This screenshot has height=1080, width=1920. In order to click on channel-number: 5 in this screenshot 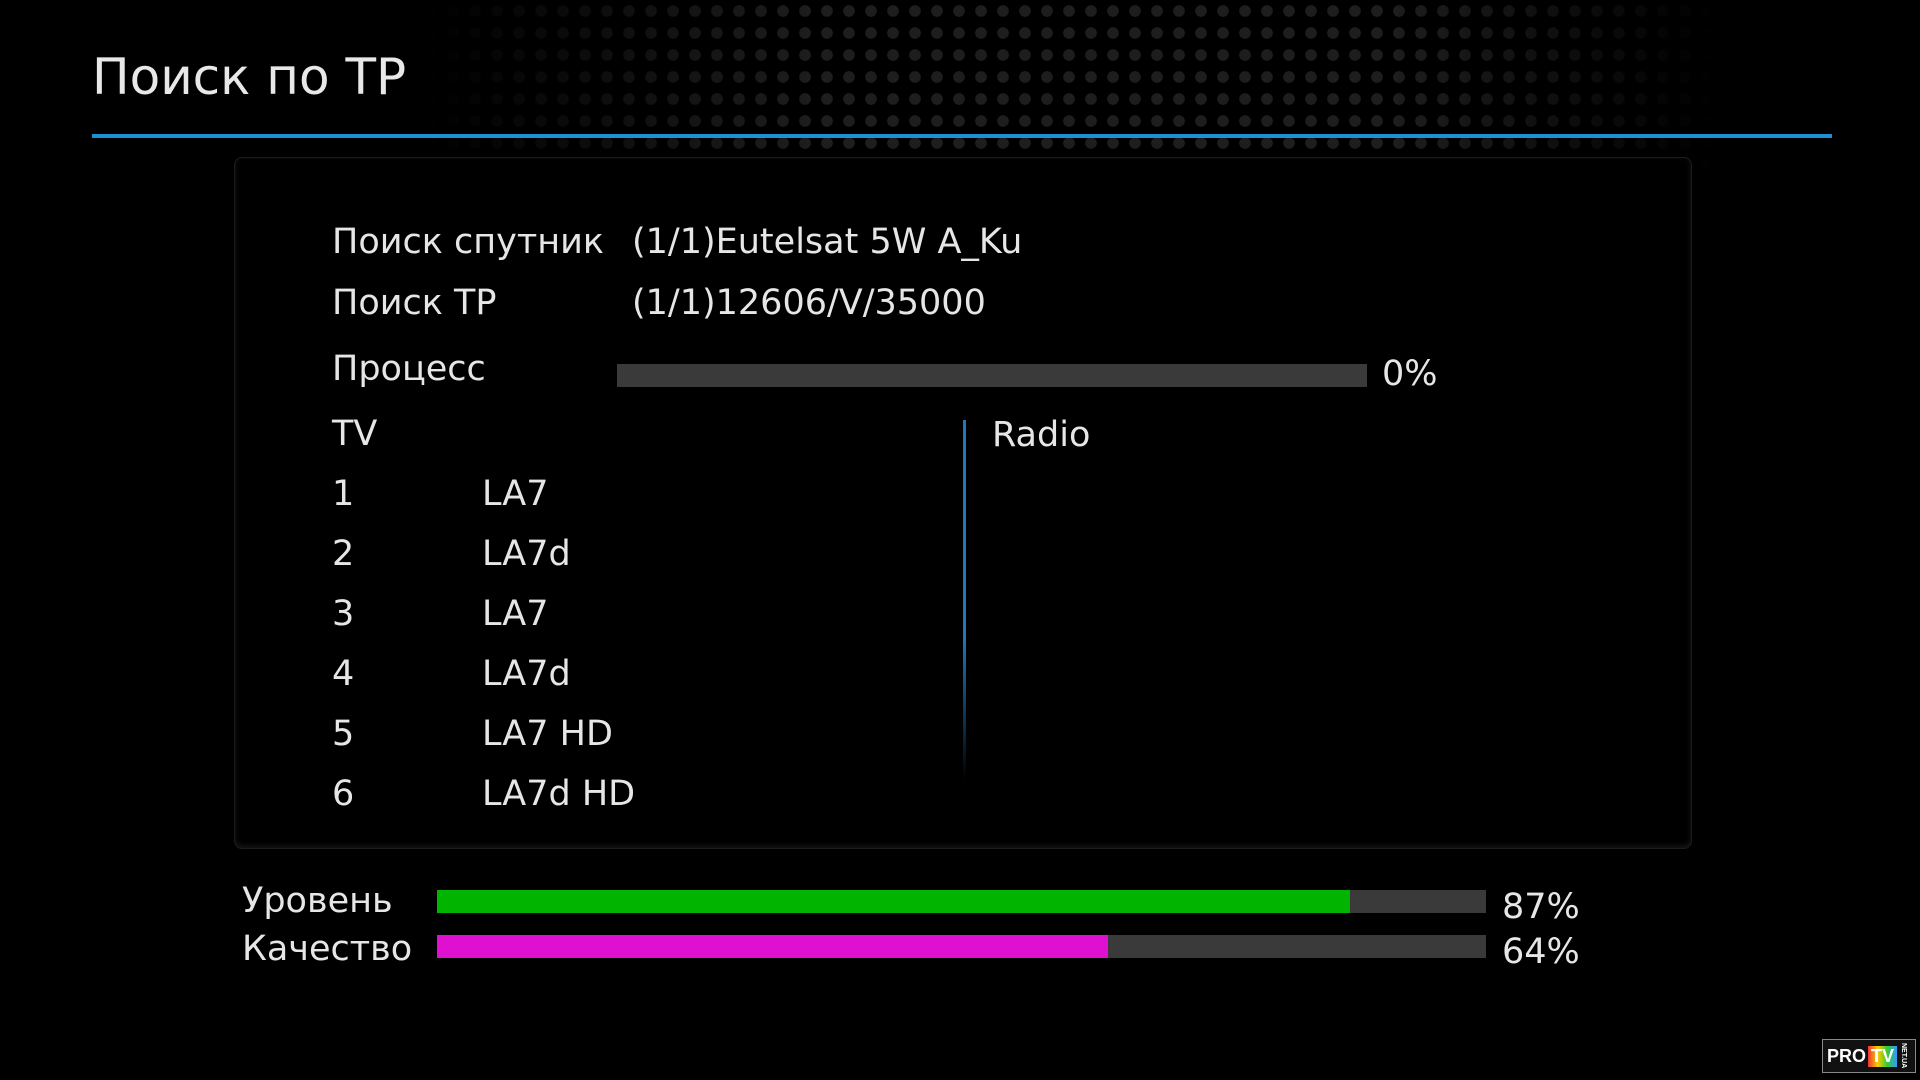, I will do `click(343, 734)`.